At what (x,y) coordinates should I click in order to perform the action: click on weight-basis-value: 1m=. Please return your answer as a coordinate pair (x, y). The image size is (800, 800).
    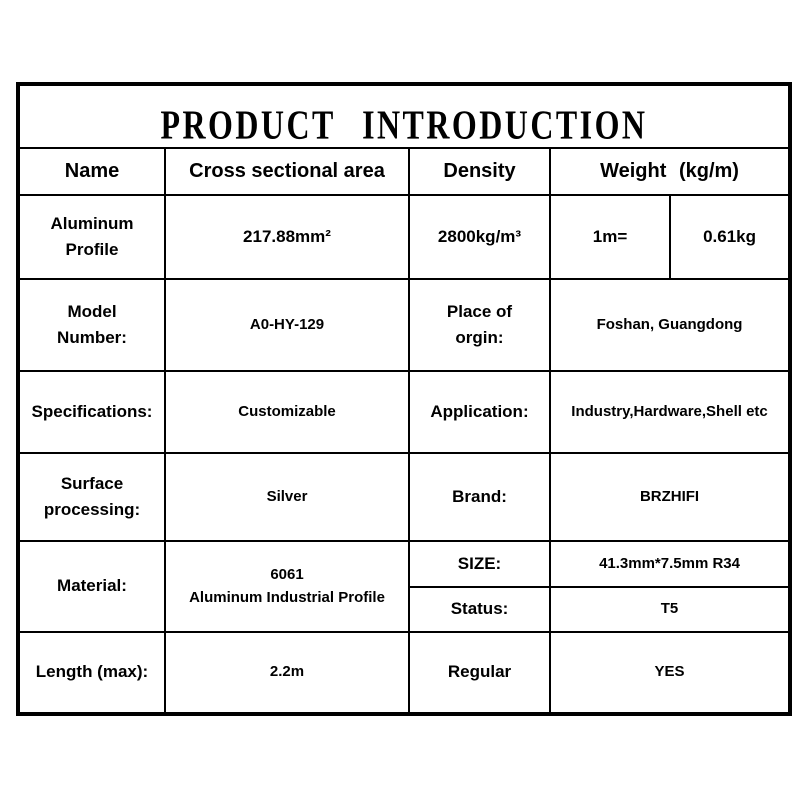
    Looking at the image, I should click on (610, 237).